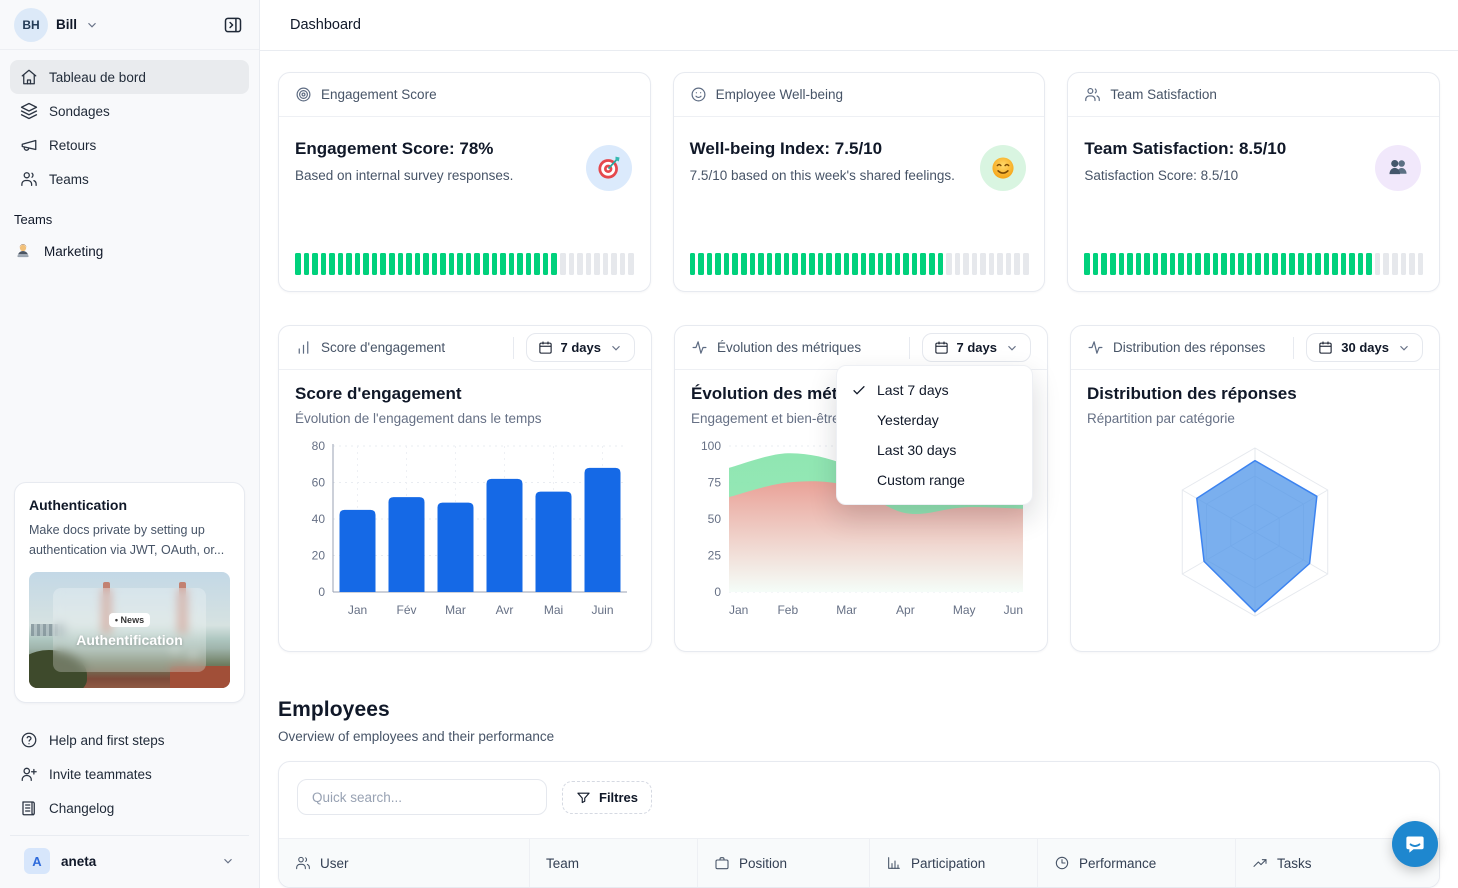  I want to click on card-header: Score d'engagement 7 days, so click(465, 348).